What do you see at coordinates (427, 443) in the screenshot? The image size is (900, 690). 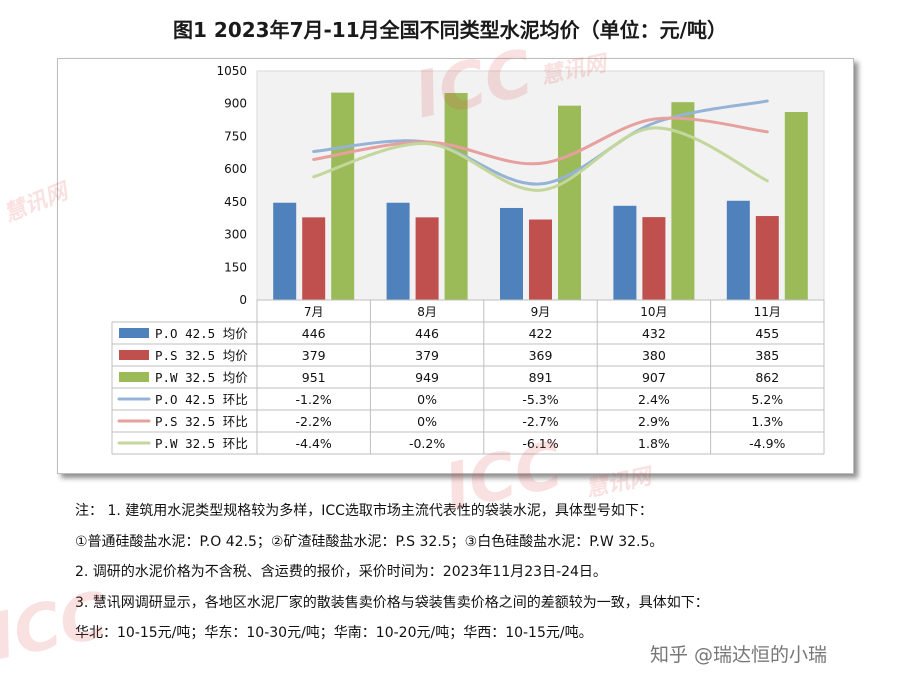 I see `table-cell: -0.2%` at bounding box center [427, 443].